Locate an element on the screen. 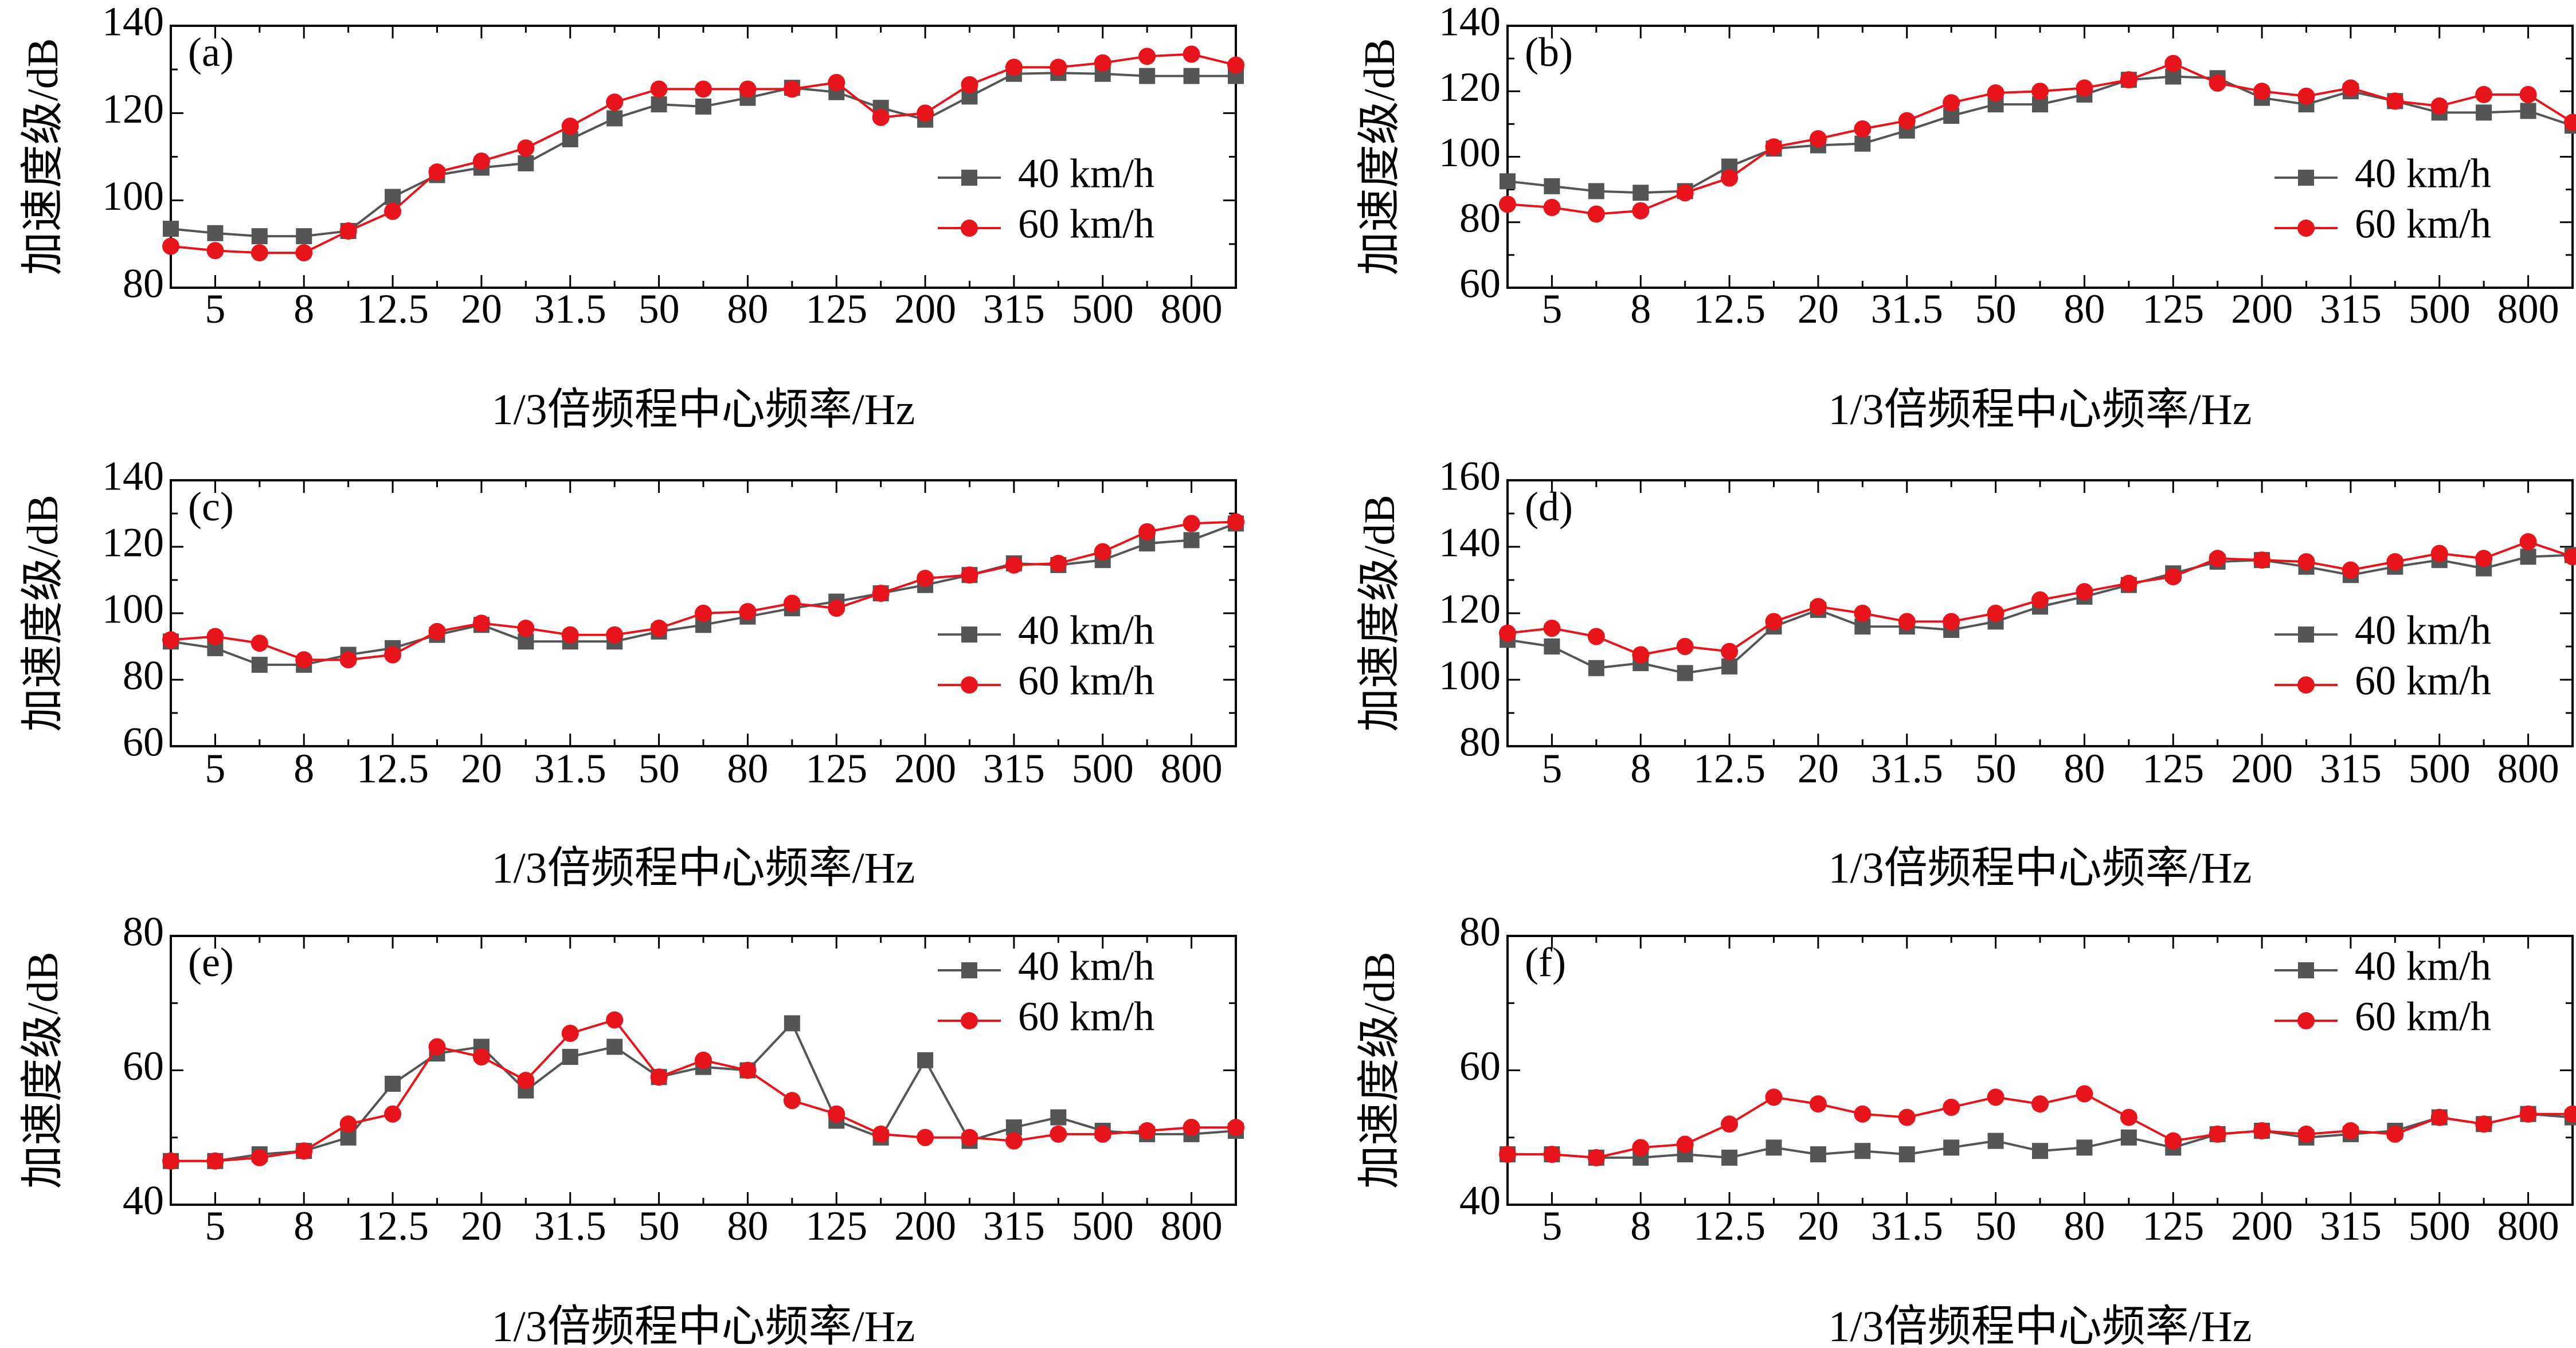 The width and height of the screenshot is (2576, 1348). y-axis-title: 加速度级/dB is located at coordinates (1380, 614).